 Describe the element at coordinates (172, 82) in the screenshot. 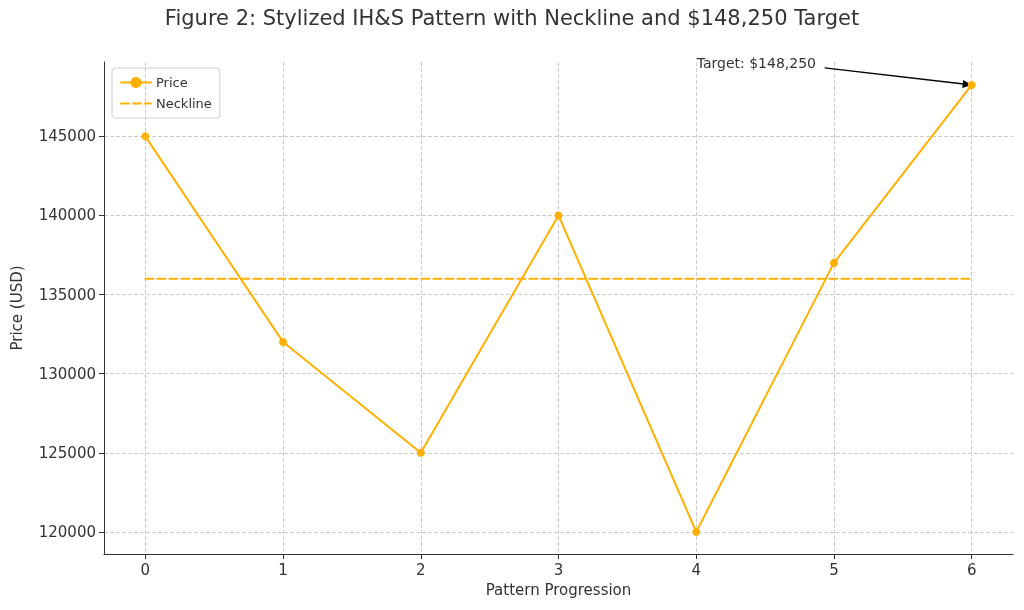

I see `legend-label: Price` at that location.